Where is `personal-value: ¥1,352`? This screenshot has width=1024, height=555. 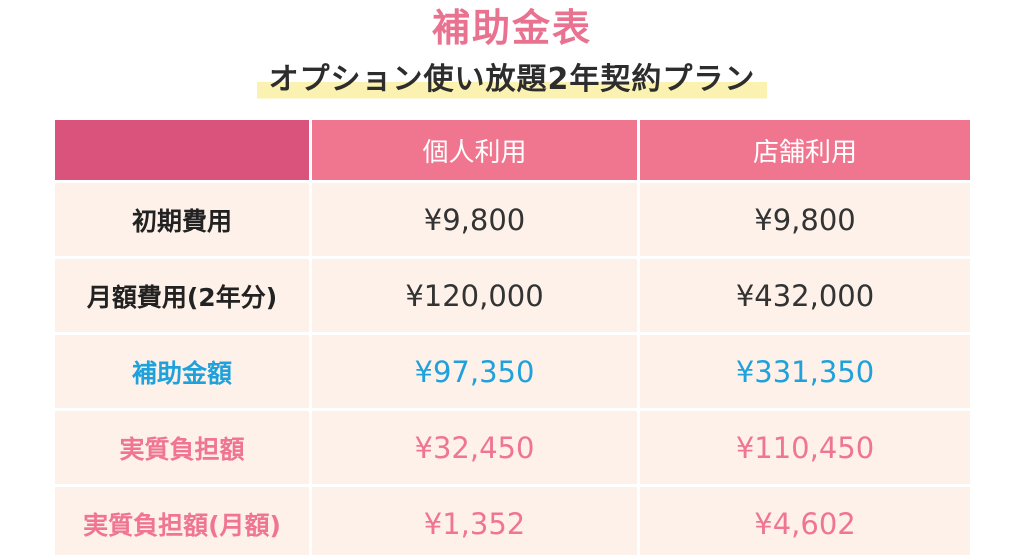
personal-value: ¥1,352 is located at coordinates (474, 519).